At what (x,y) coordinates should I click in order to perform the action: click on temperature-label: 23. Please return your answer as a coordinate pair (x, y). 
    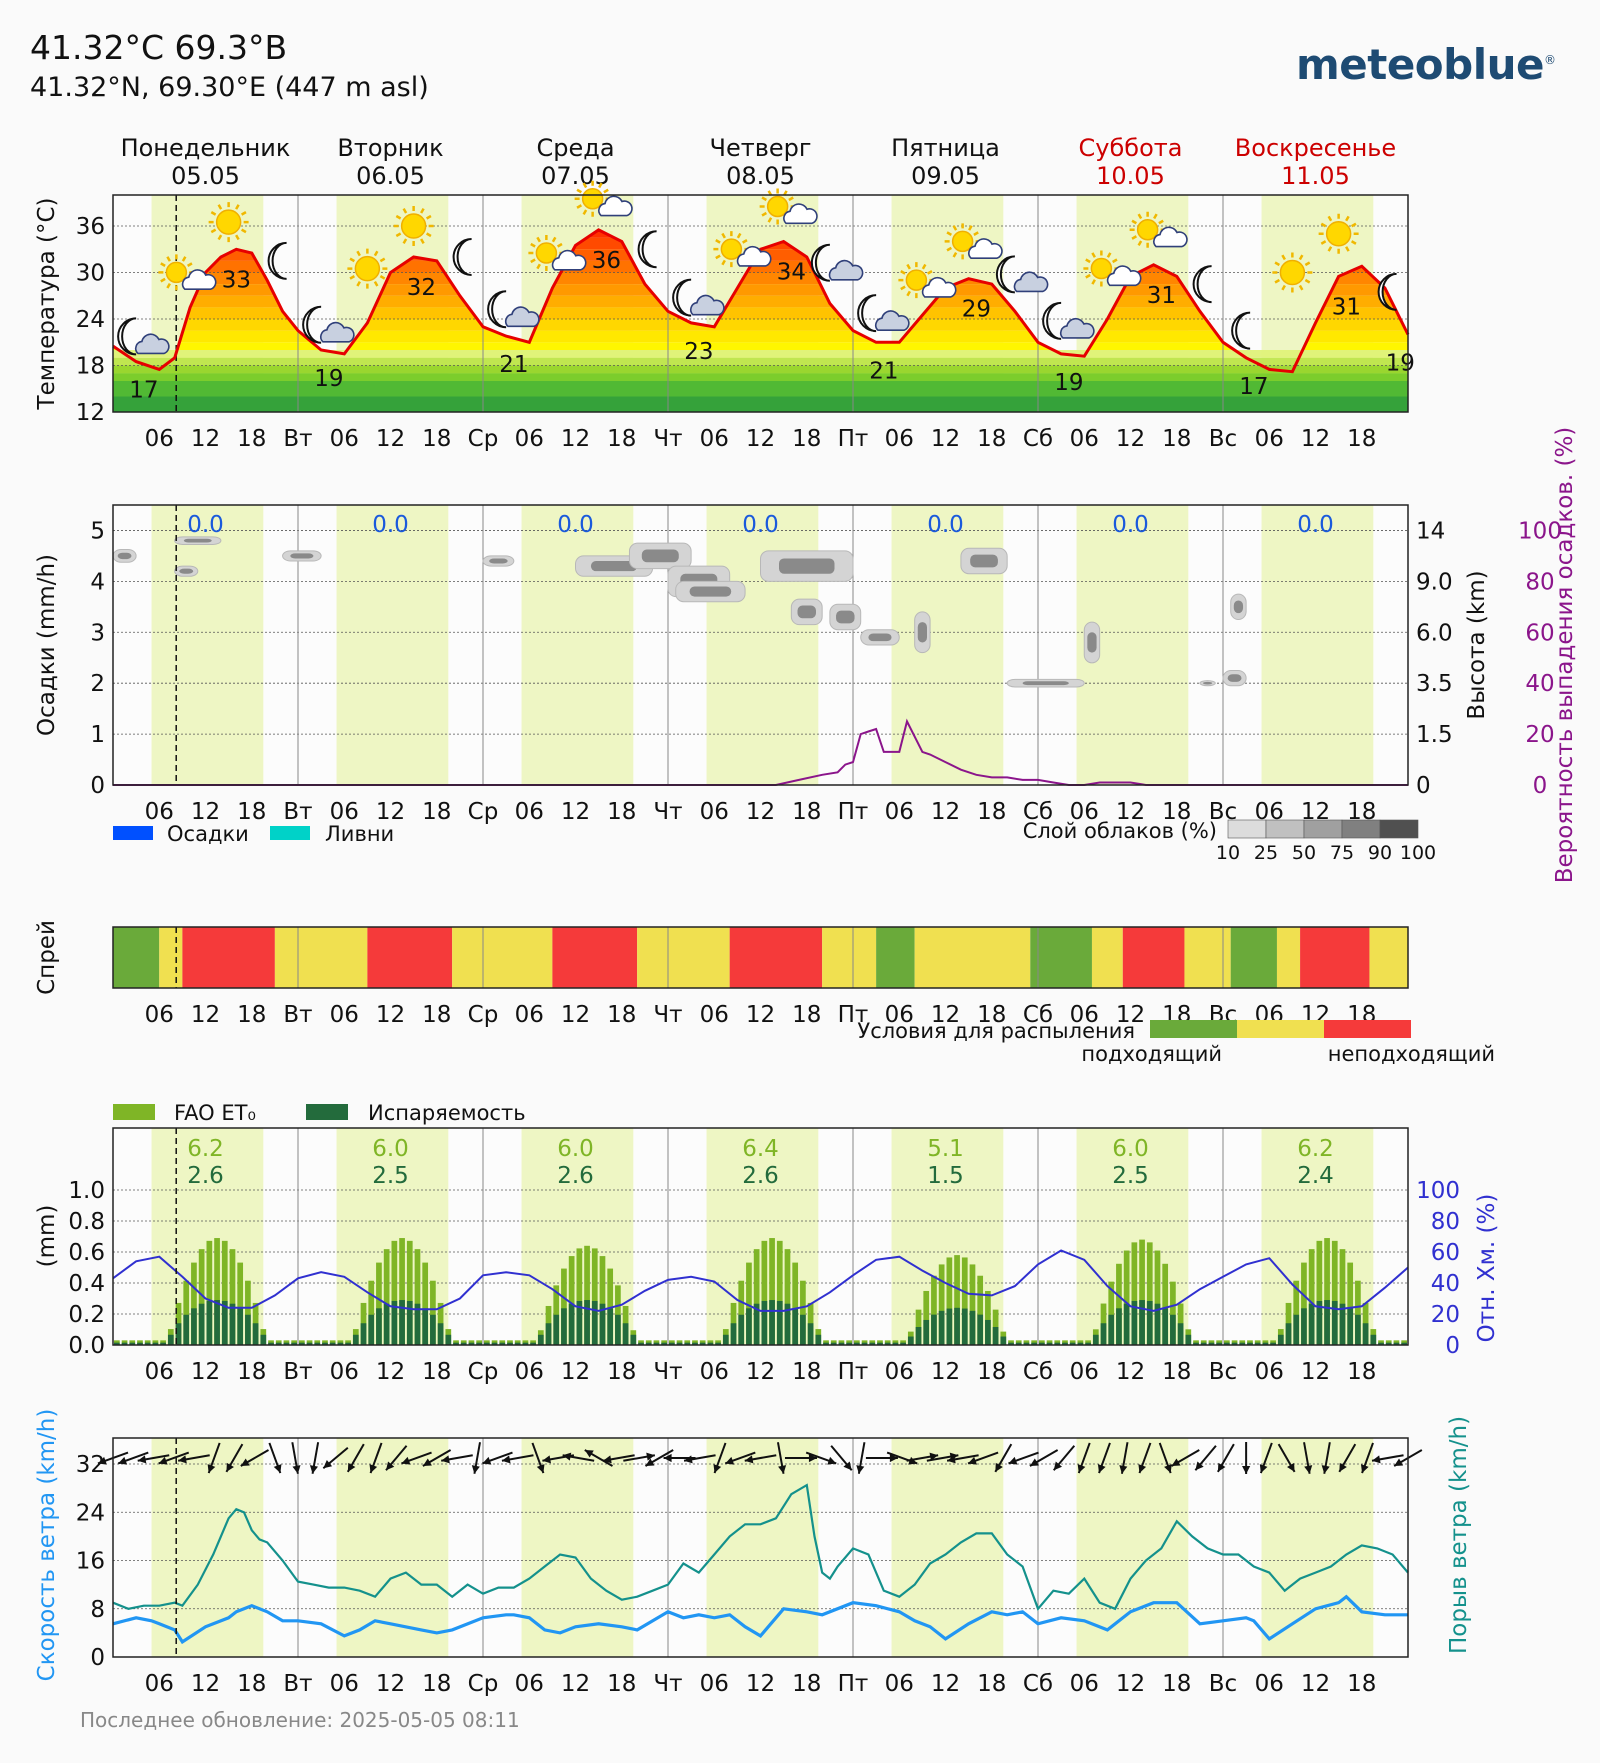
    Looking at the image, I should click on (698, 352).